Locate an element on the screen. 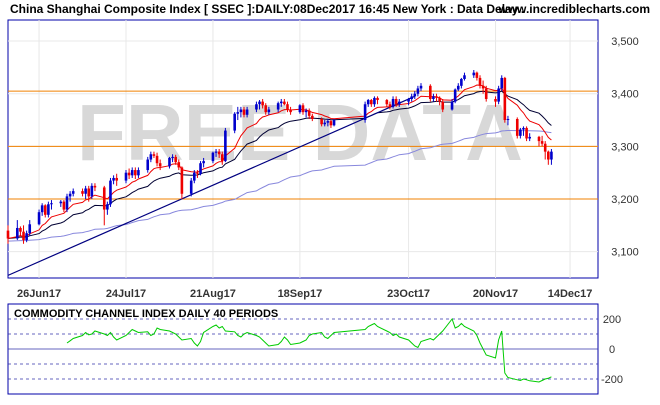 Image resolution: width=660 pixels, height=405 pixels. x-tick-label: 26Jun17 is located at coordinates (39, 294).